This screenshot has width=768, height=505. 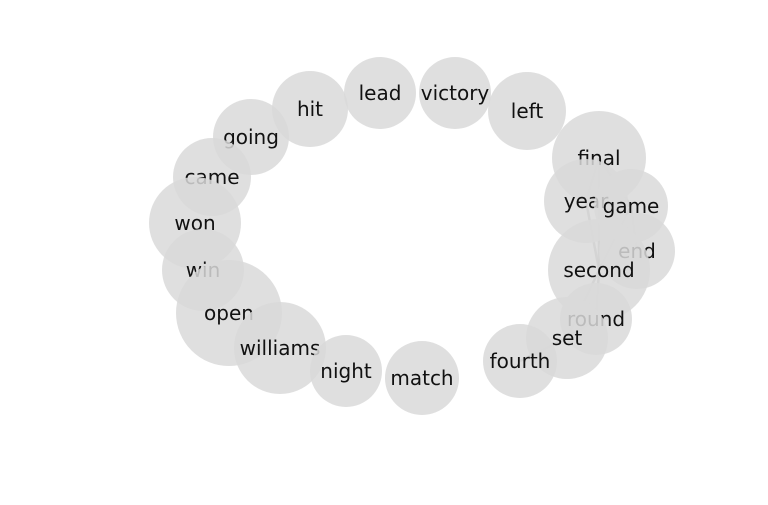 I want to click on node-williams: williams, so click(x=280, y=348).